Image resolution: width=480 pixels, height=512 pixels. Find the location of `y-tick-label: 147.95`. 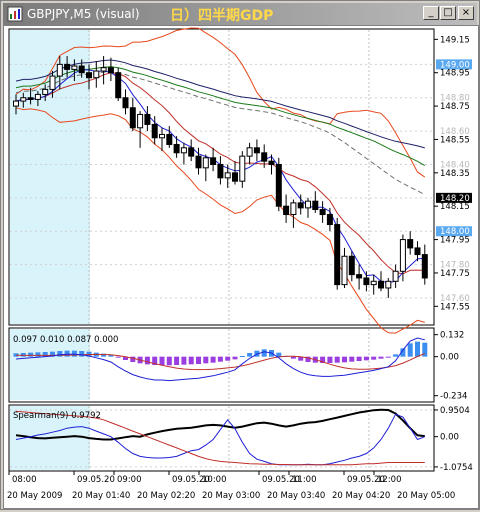

y-tick-label: 147.95 is located at coordinates (455, 241).